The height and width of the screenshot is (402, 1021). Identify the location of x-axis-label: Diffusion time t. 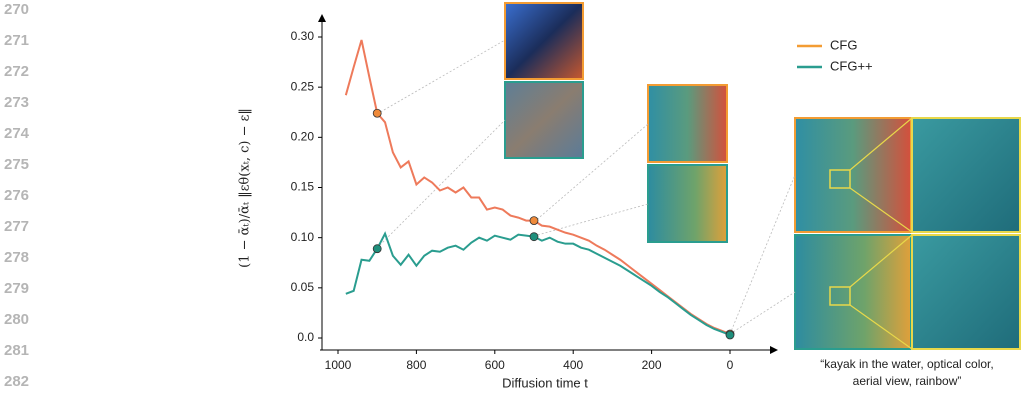
(545, 382).